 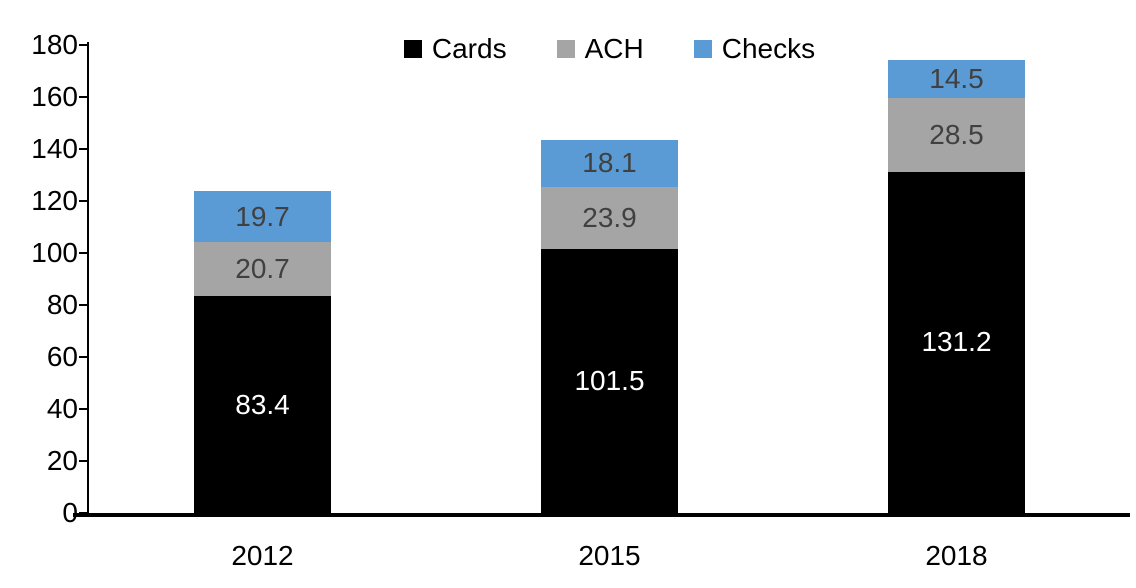 I want to click on legend-label: ACH, so click(x=614, y=48).